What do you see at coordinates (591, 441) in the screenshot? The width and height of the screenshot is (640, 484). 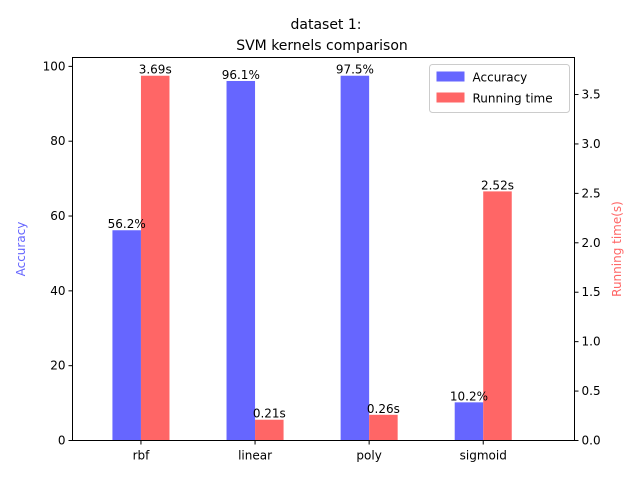 I see `y-right-tick-label: 0.0` at bounding box center [591, 441].